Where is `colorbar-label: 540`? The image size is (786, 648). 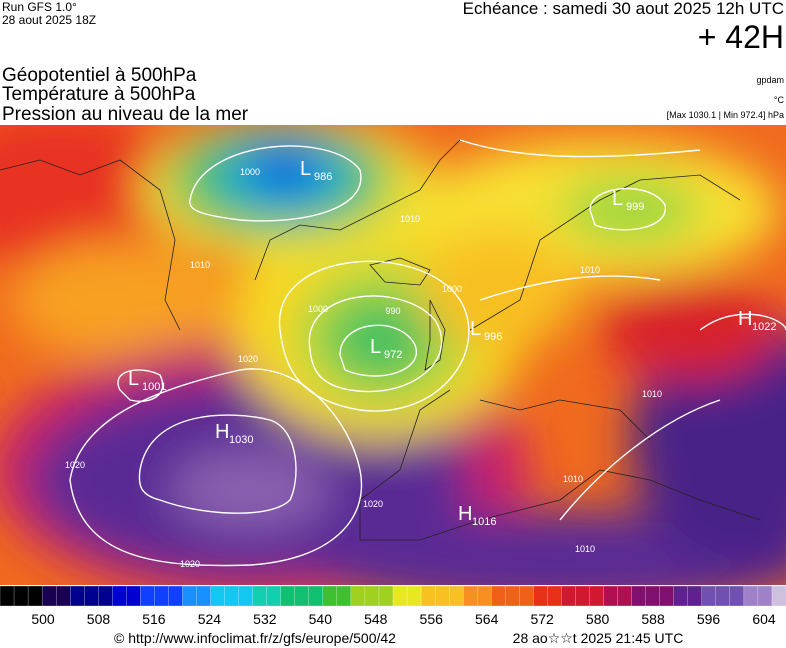
colorbar-label: 540 is located at coordinates (321, 619).